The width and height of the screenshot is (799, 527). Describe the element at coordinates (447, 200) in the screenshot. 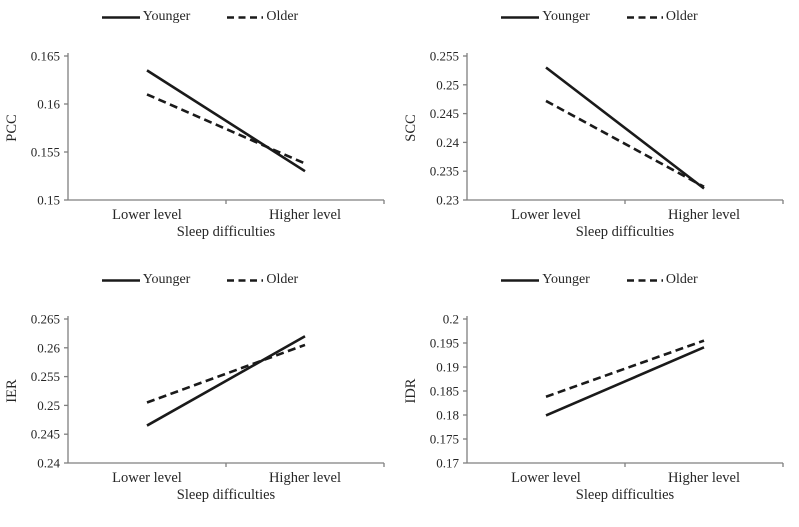

I see `y-tick-label: 0.23` at that location.